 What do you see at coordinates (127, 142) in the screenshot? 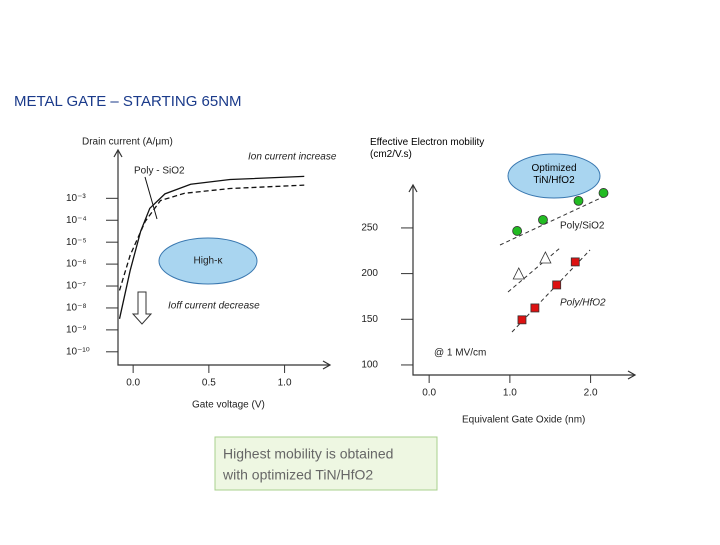
I see `y-axis-title: Drain current (A/μm)` at bounding box center [127, 142].